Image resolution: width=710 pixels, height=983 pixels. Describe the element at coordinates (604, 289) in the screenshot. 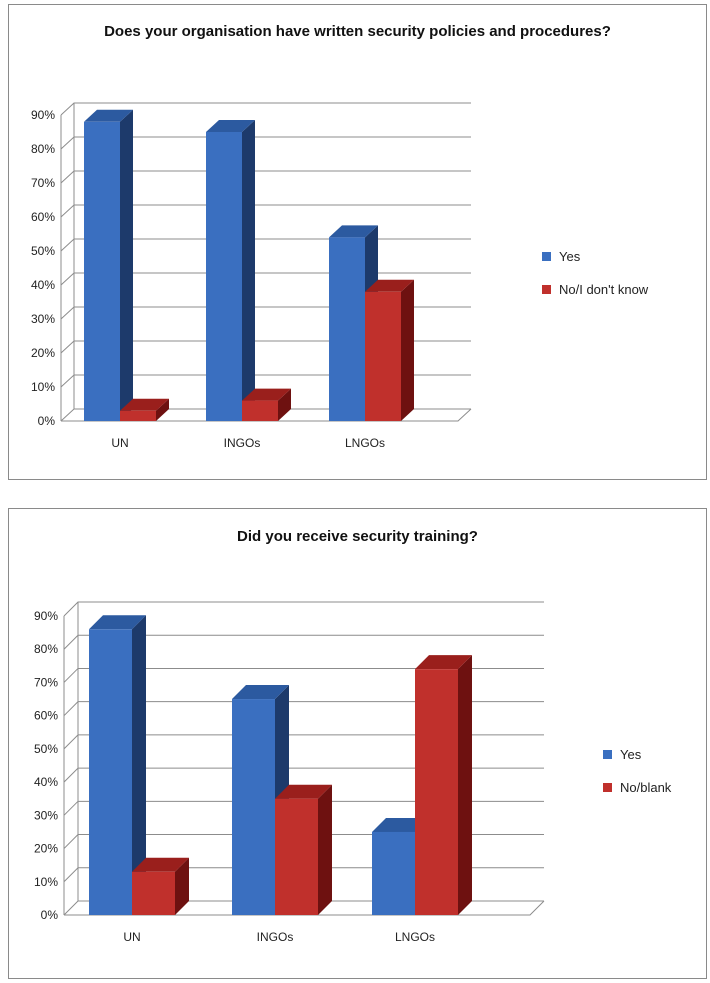

I see `legend-label-no: No/I don't know` at that location.